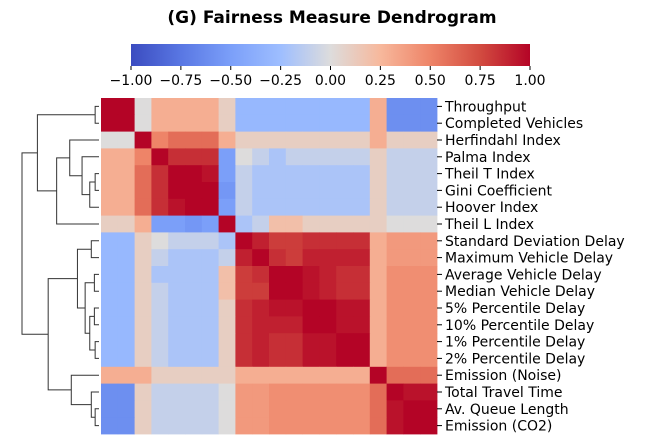 Image resolution: width=664 pixels, height=443 pixels. Describe the element at coordinates (491, 208) in the screenshot. I see `row-label: Hoover Index` at that location.